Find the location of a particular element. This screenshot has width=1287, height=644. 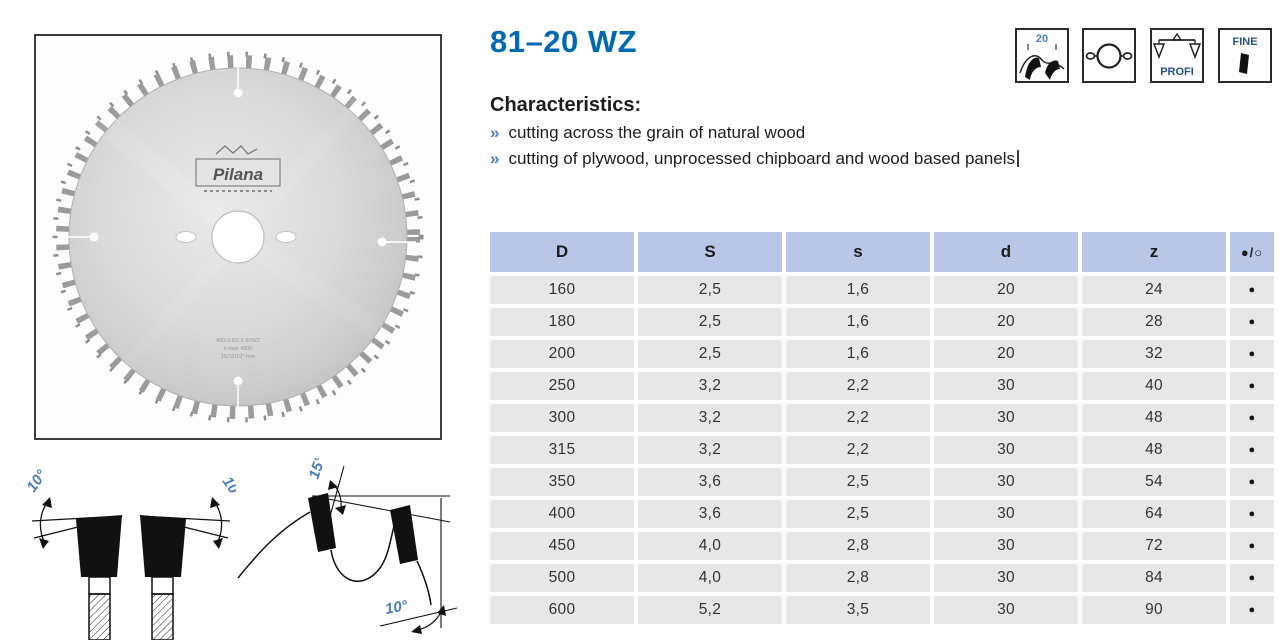

svg-text: 400-3,6/2,5 60WZ is located at coordinates (238, 341).